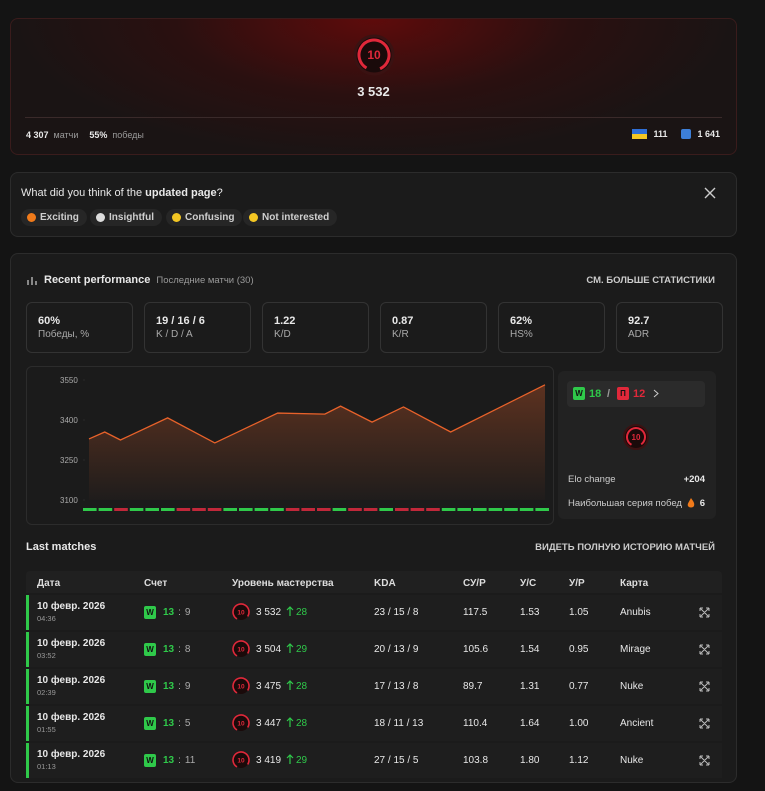 The width and height of the screenshot is (765, 791). I want to click on streak: 6, so click(702, 503).